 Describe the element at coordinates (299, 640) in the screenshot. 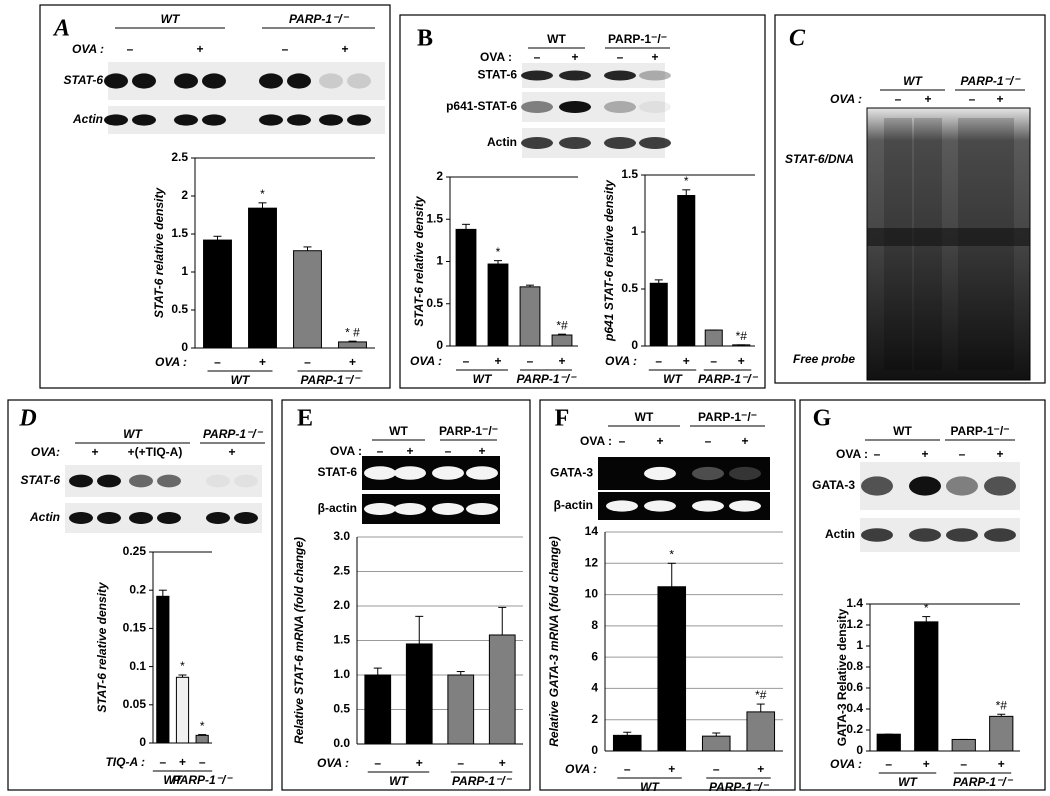

I see `y-axis-label: Relative STAT-6 mRNA (fold change)` at that location.